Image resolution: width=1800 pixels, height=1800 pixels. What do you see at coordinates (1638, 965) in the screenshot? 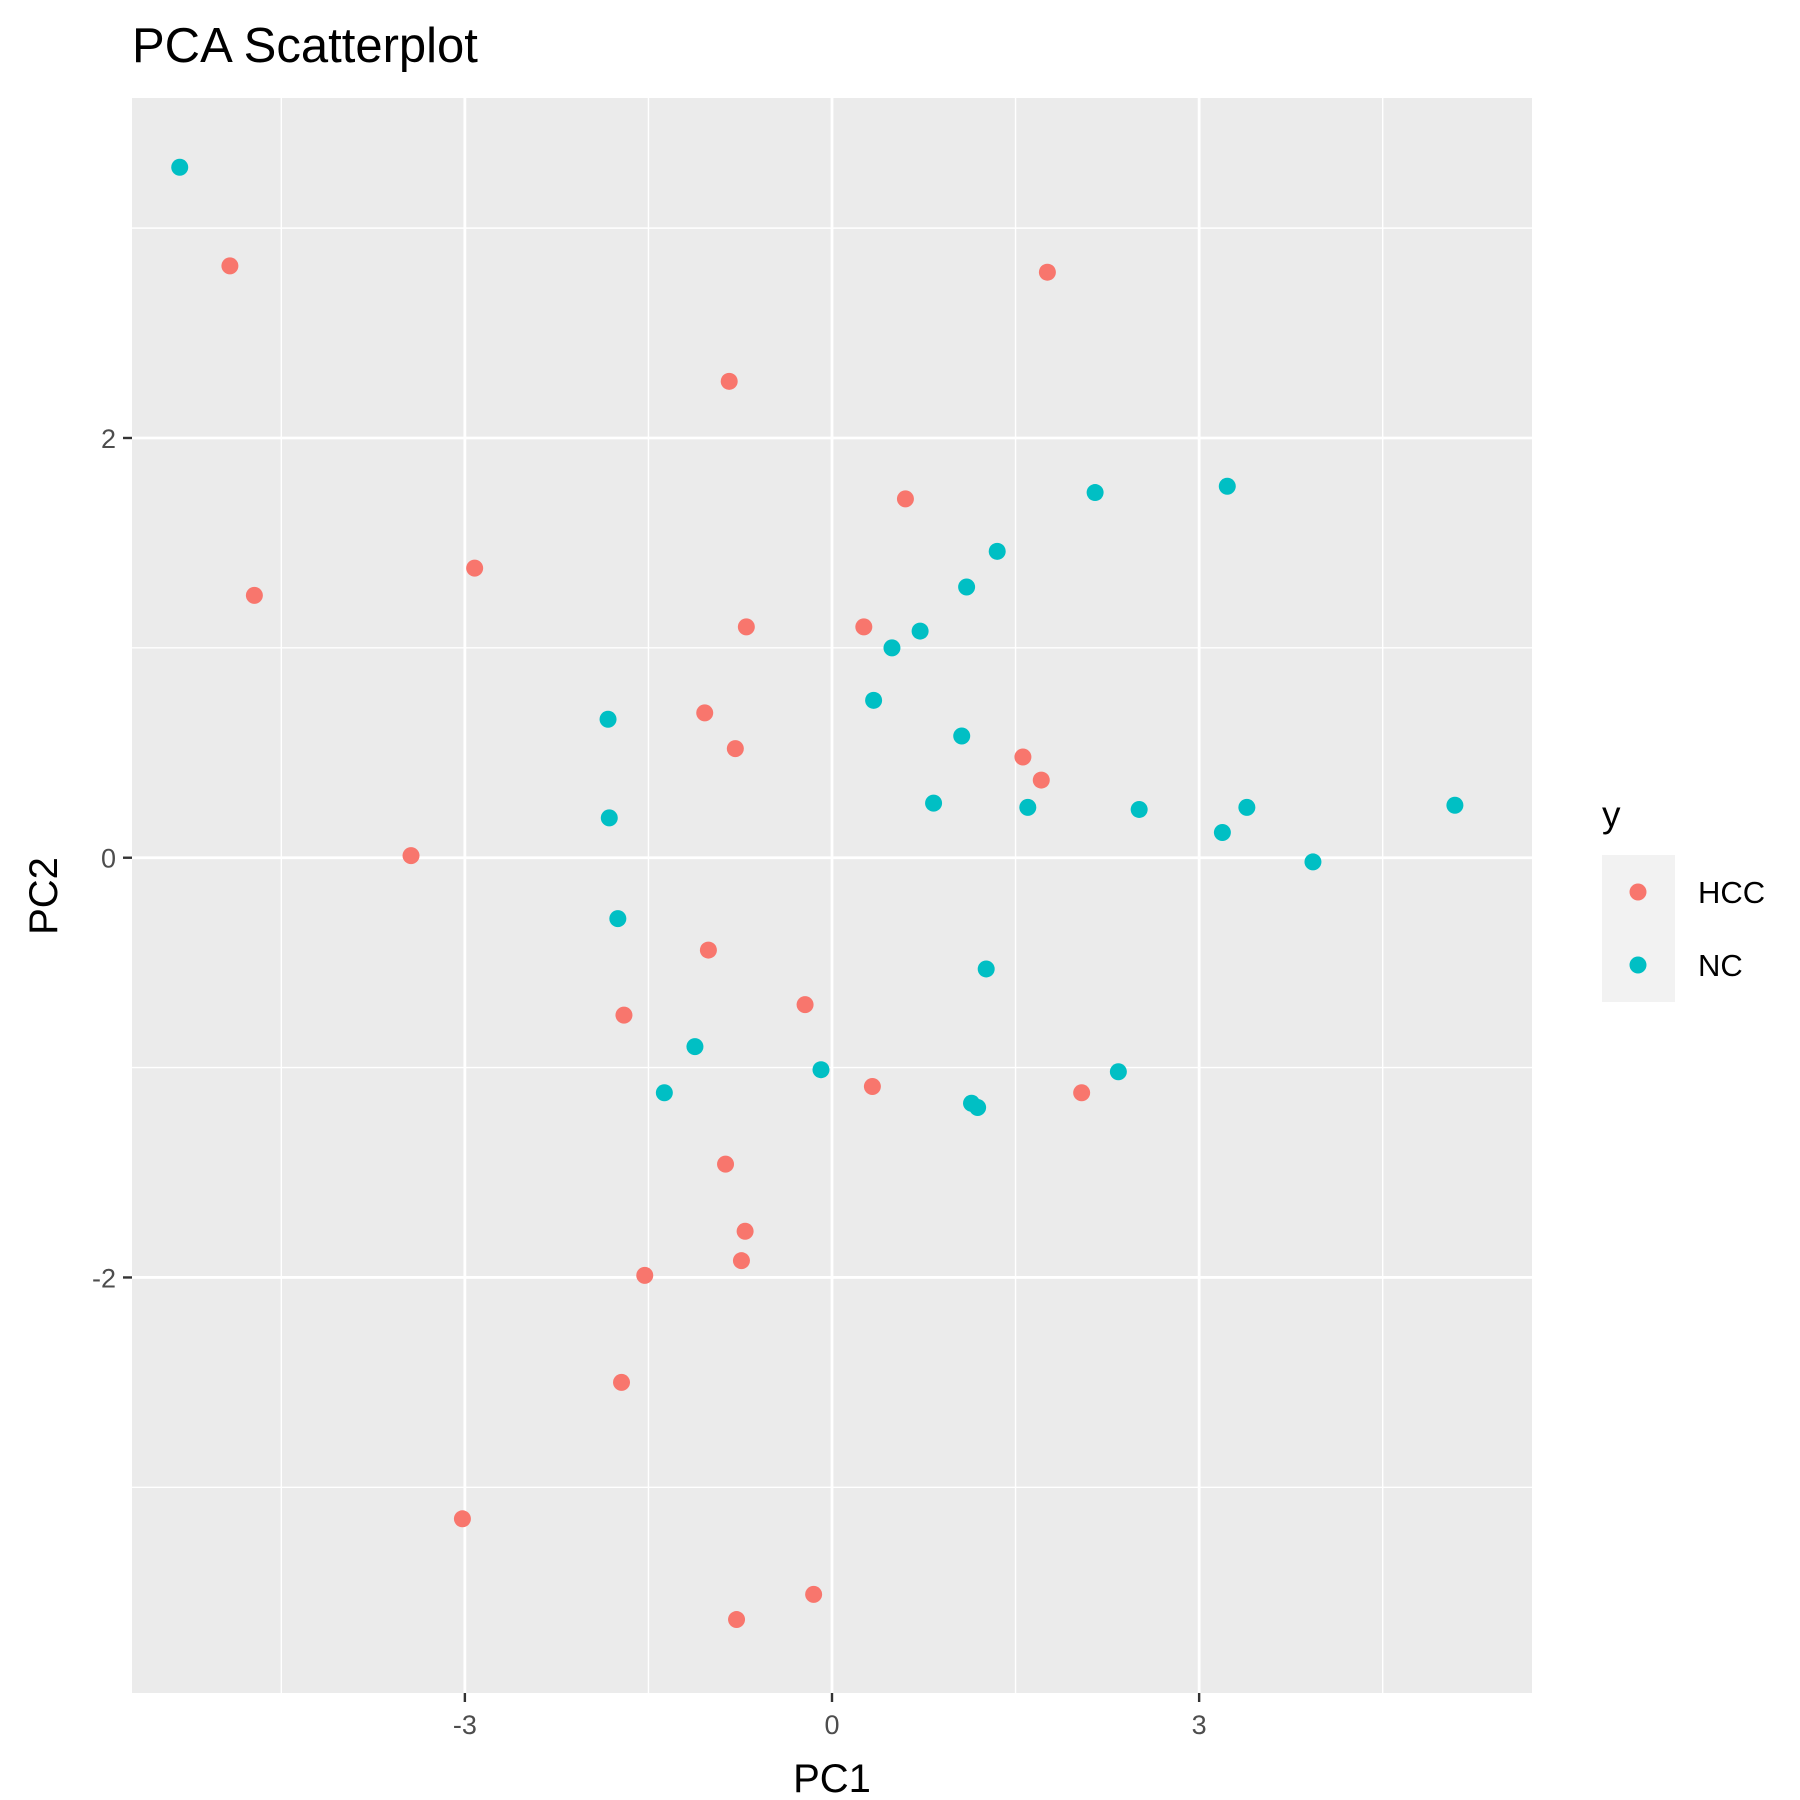
I see `legend-key-nc` at bounding box center [1638, 965].